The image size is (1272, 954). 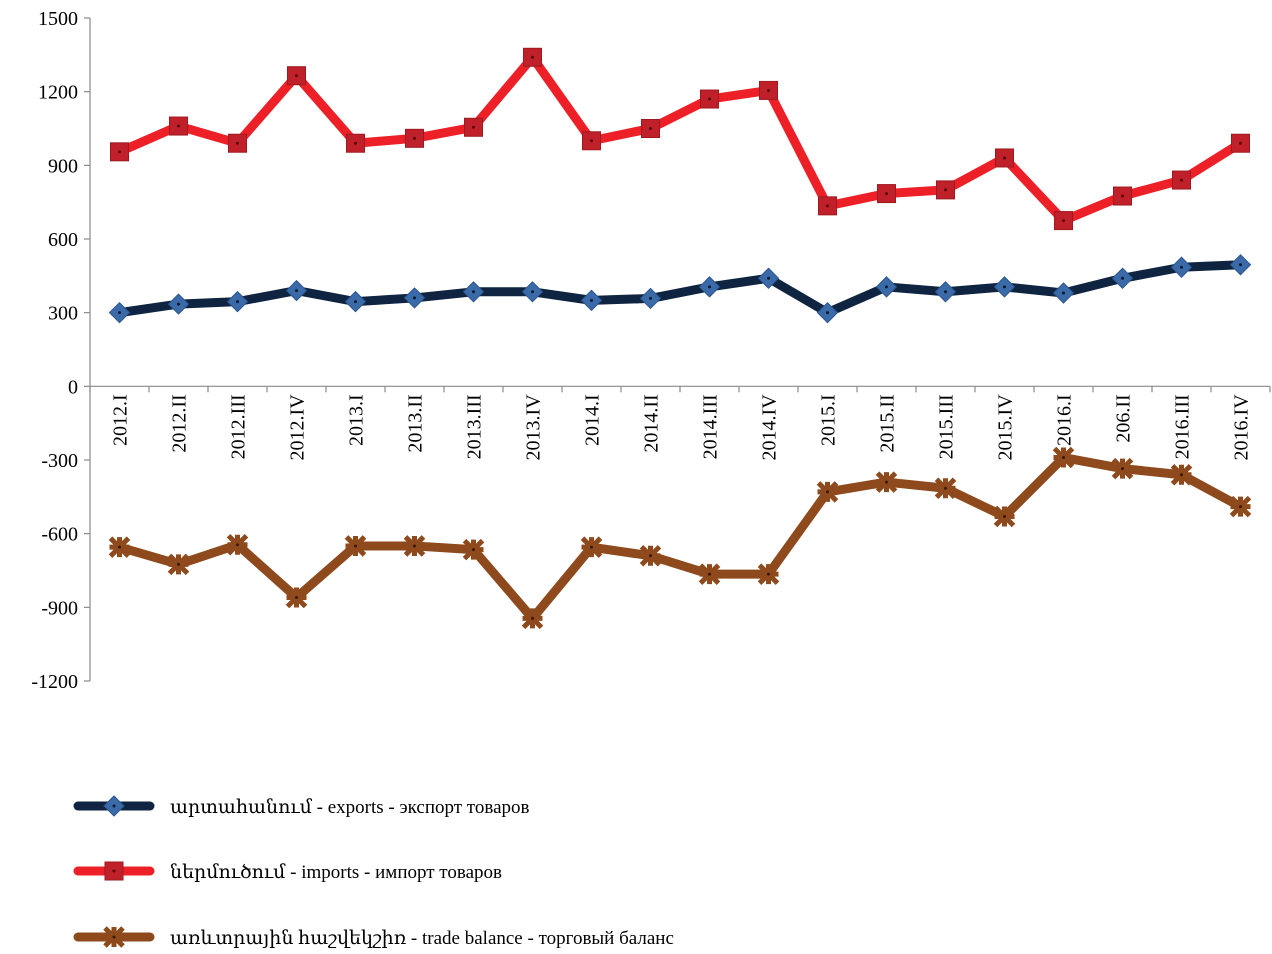 I want to click on x-tick-label: 2015.IV, so click(x=1006, y=427).